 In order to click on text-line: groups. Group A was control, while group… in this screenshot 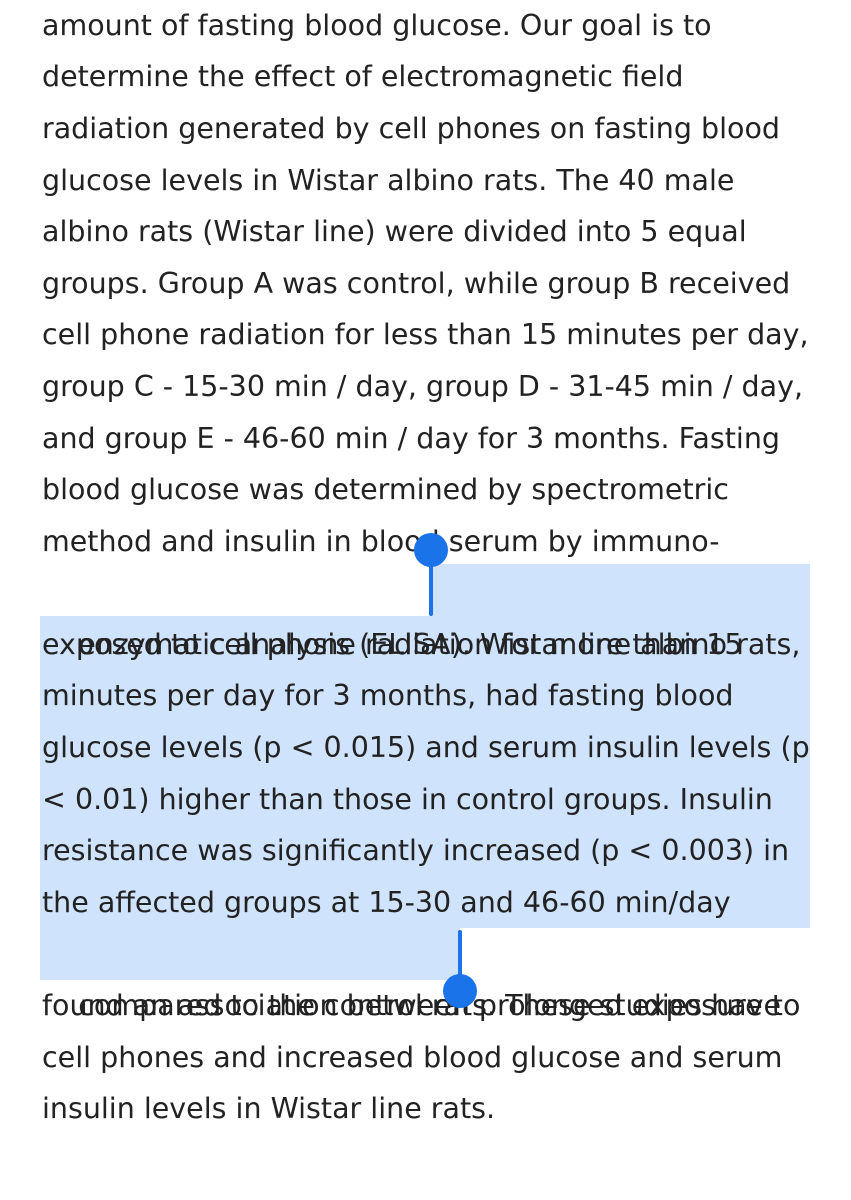, I will do `click(416, 283)`.